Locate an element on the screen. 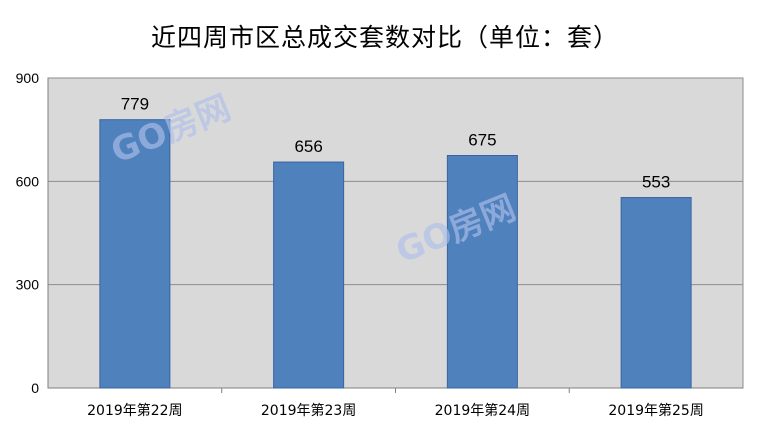  x-tick-label: 2019年第22周 is located at coordinates (134, 410).